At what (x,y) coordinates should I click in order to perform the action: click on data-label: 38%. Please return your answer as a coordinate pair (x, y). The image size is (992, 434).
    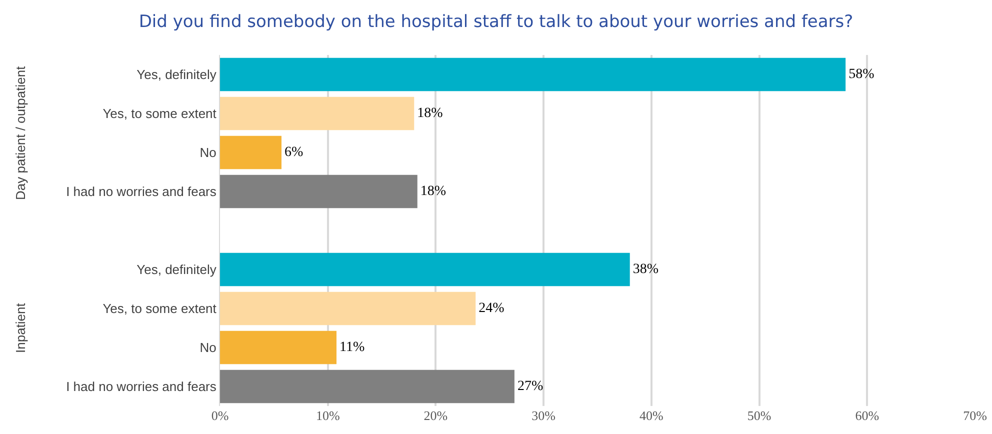
    Looking at the image, I should click on (645, 270).